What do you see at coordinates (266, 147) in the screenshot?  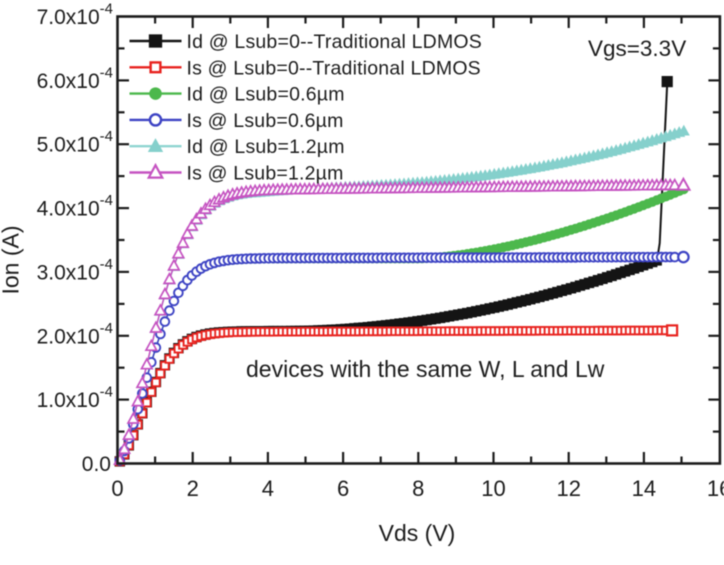 I see `svg-text: Id @ Lsub=1.2µm` at bounding box center [266, 147].